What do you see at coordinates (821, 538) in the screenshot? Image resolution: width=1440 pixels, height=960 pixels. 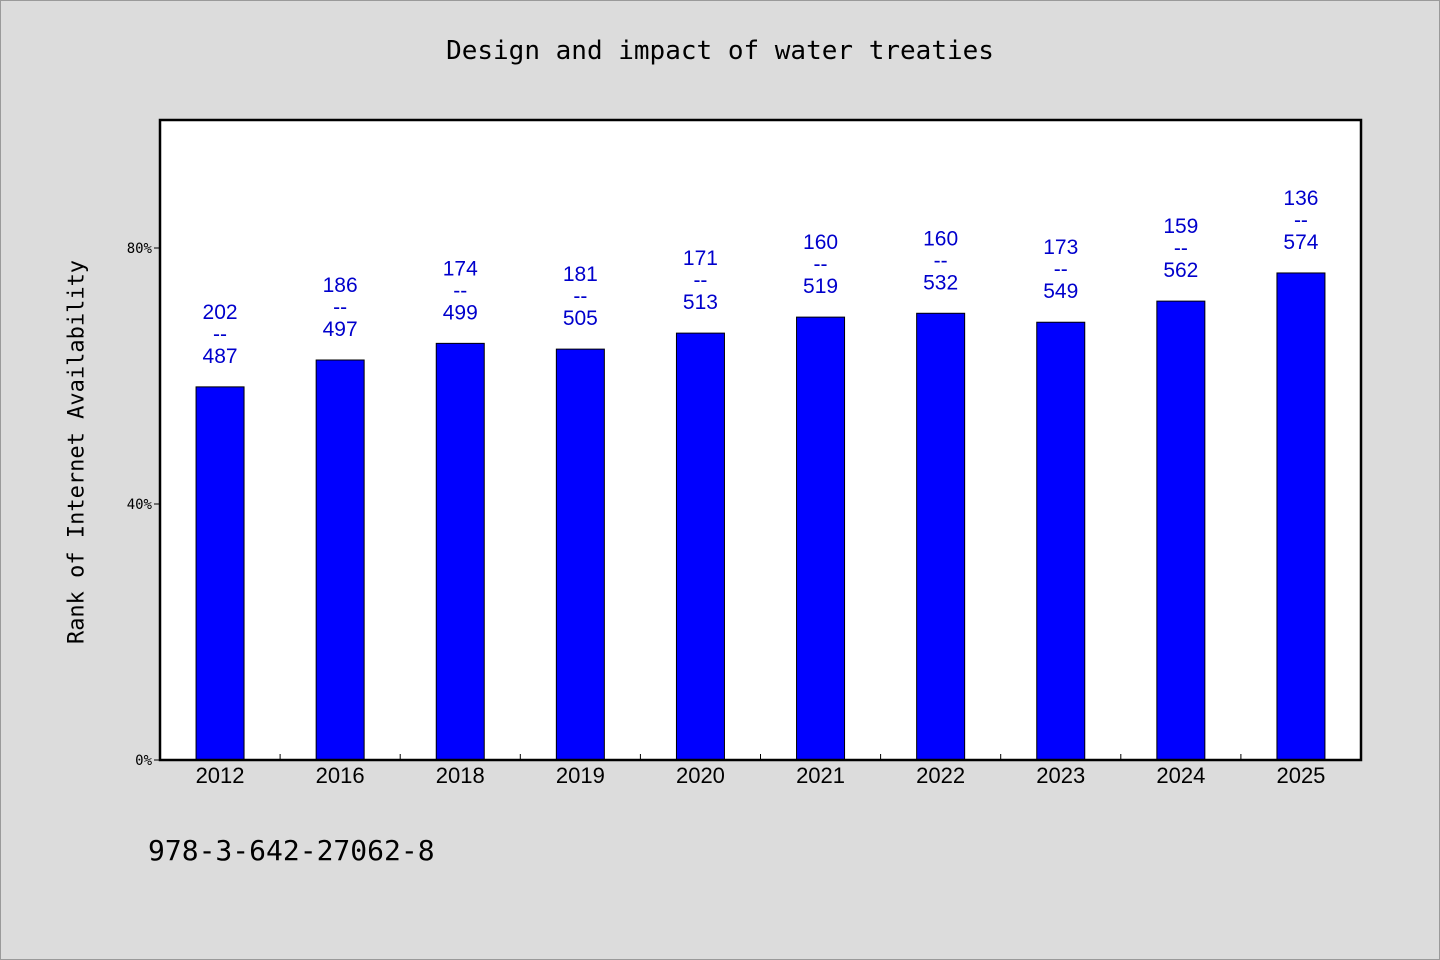 I see `bar-2021` at bounding box center [821, 538].